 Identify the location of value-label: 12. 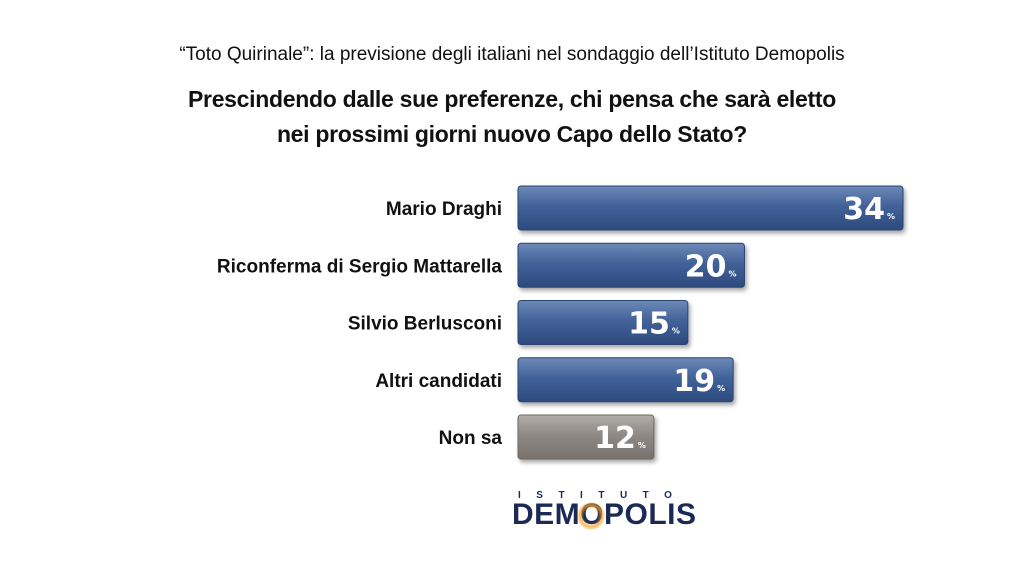
(615, 438).